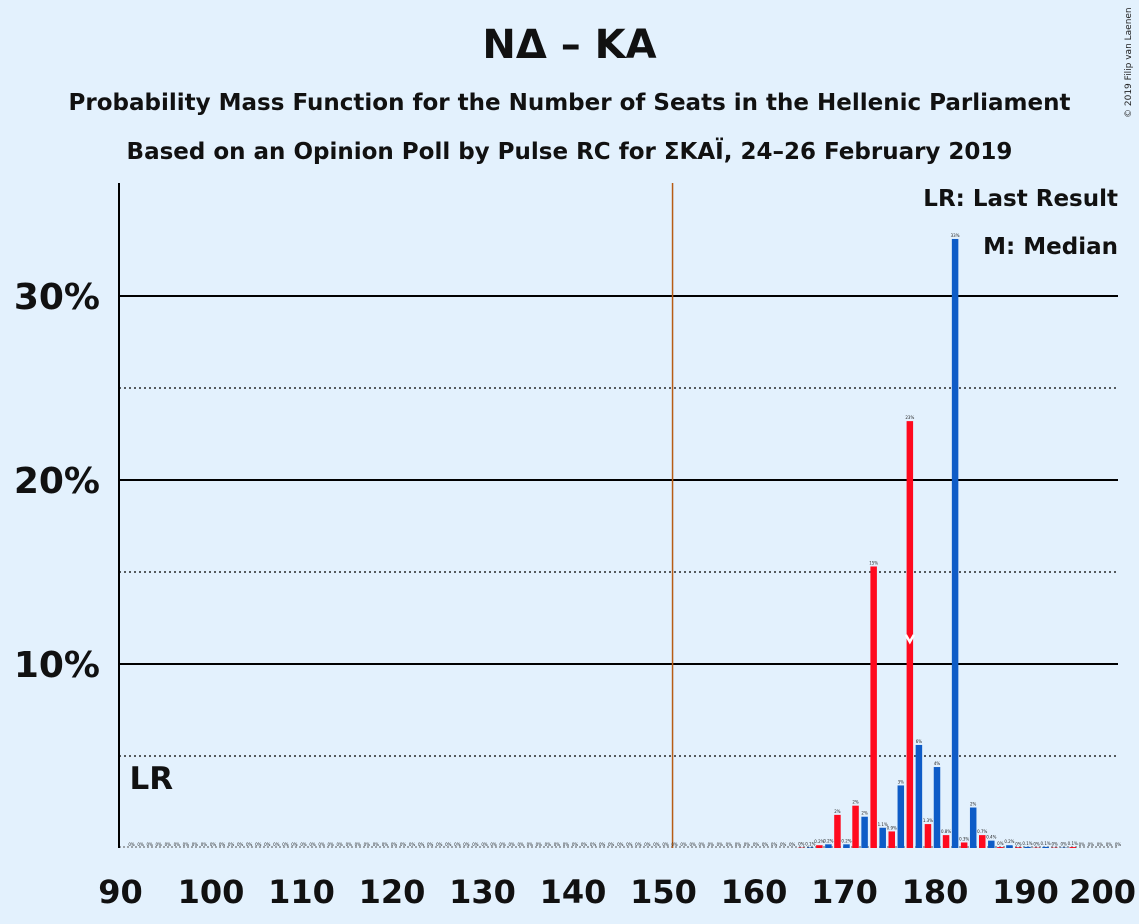  I want to click on bar-value-label: 1.1%, so click(883, 824).